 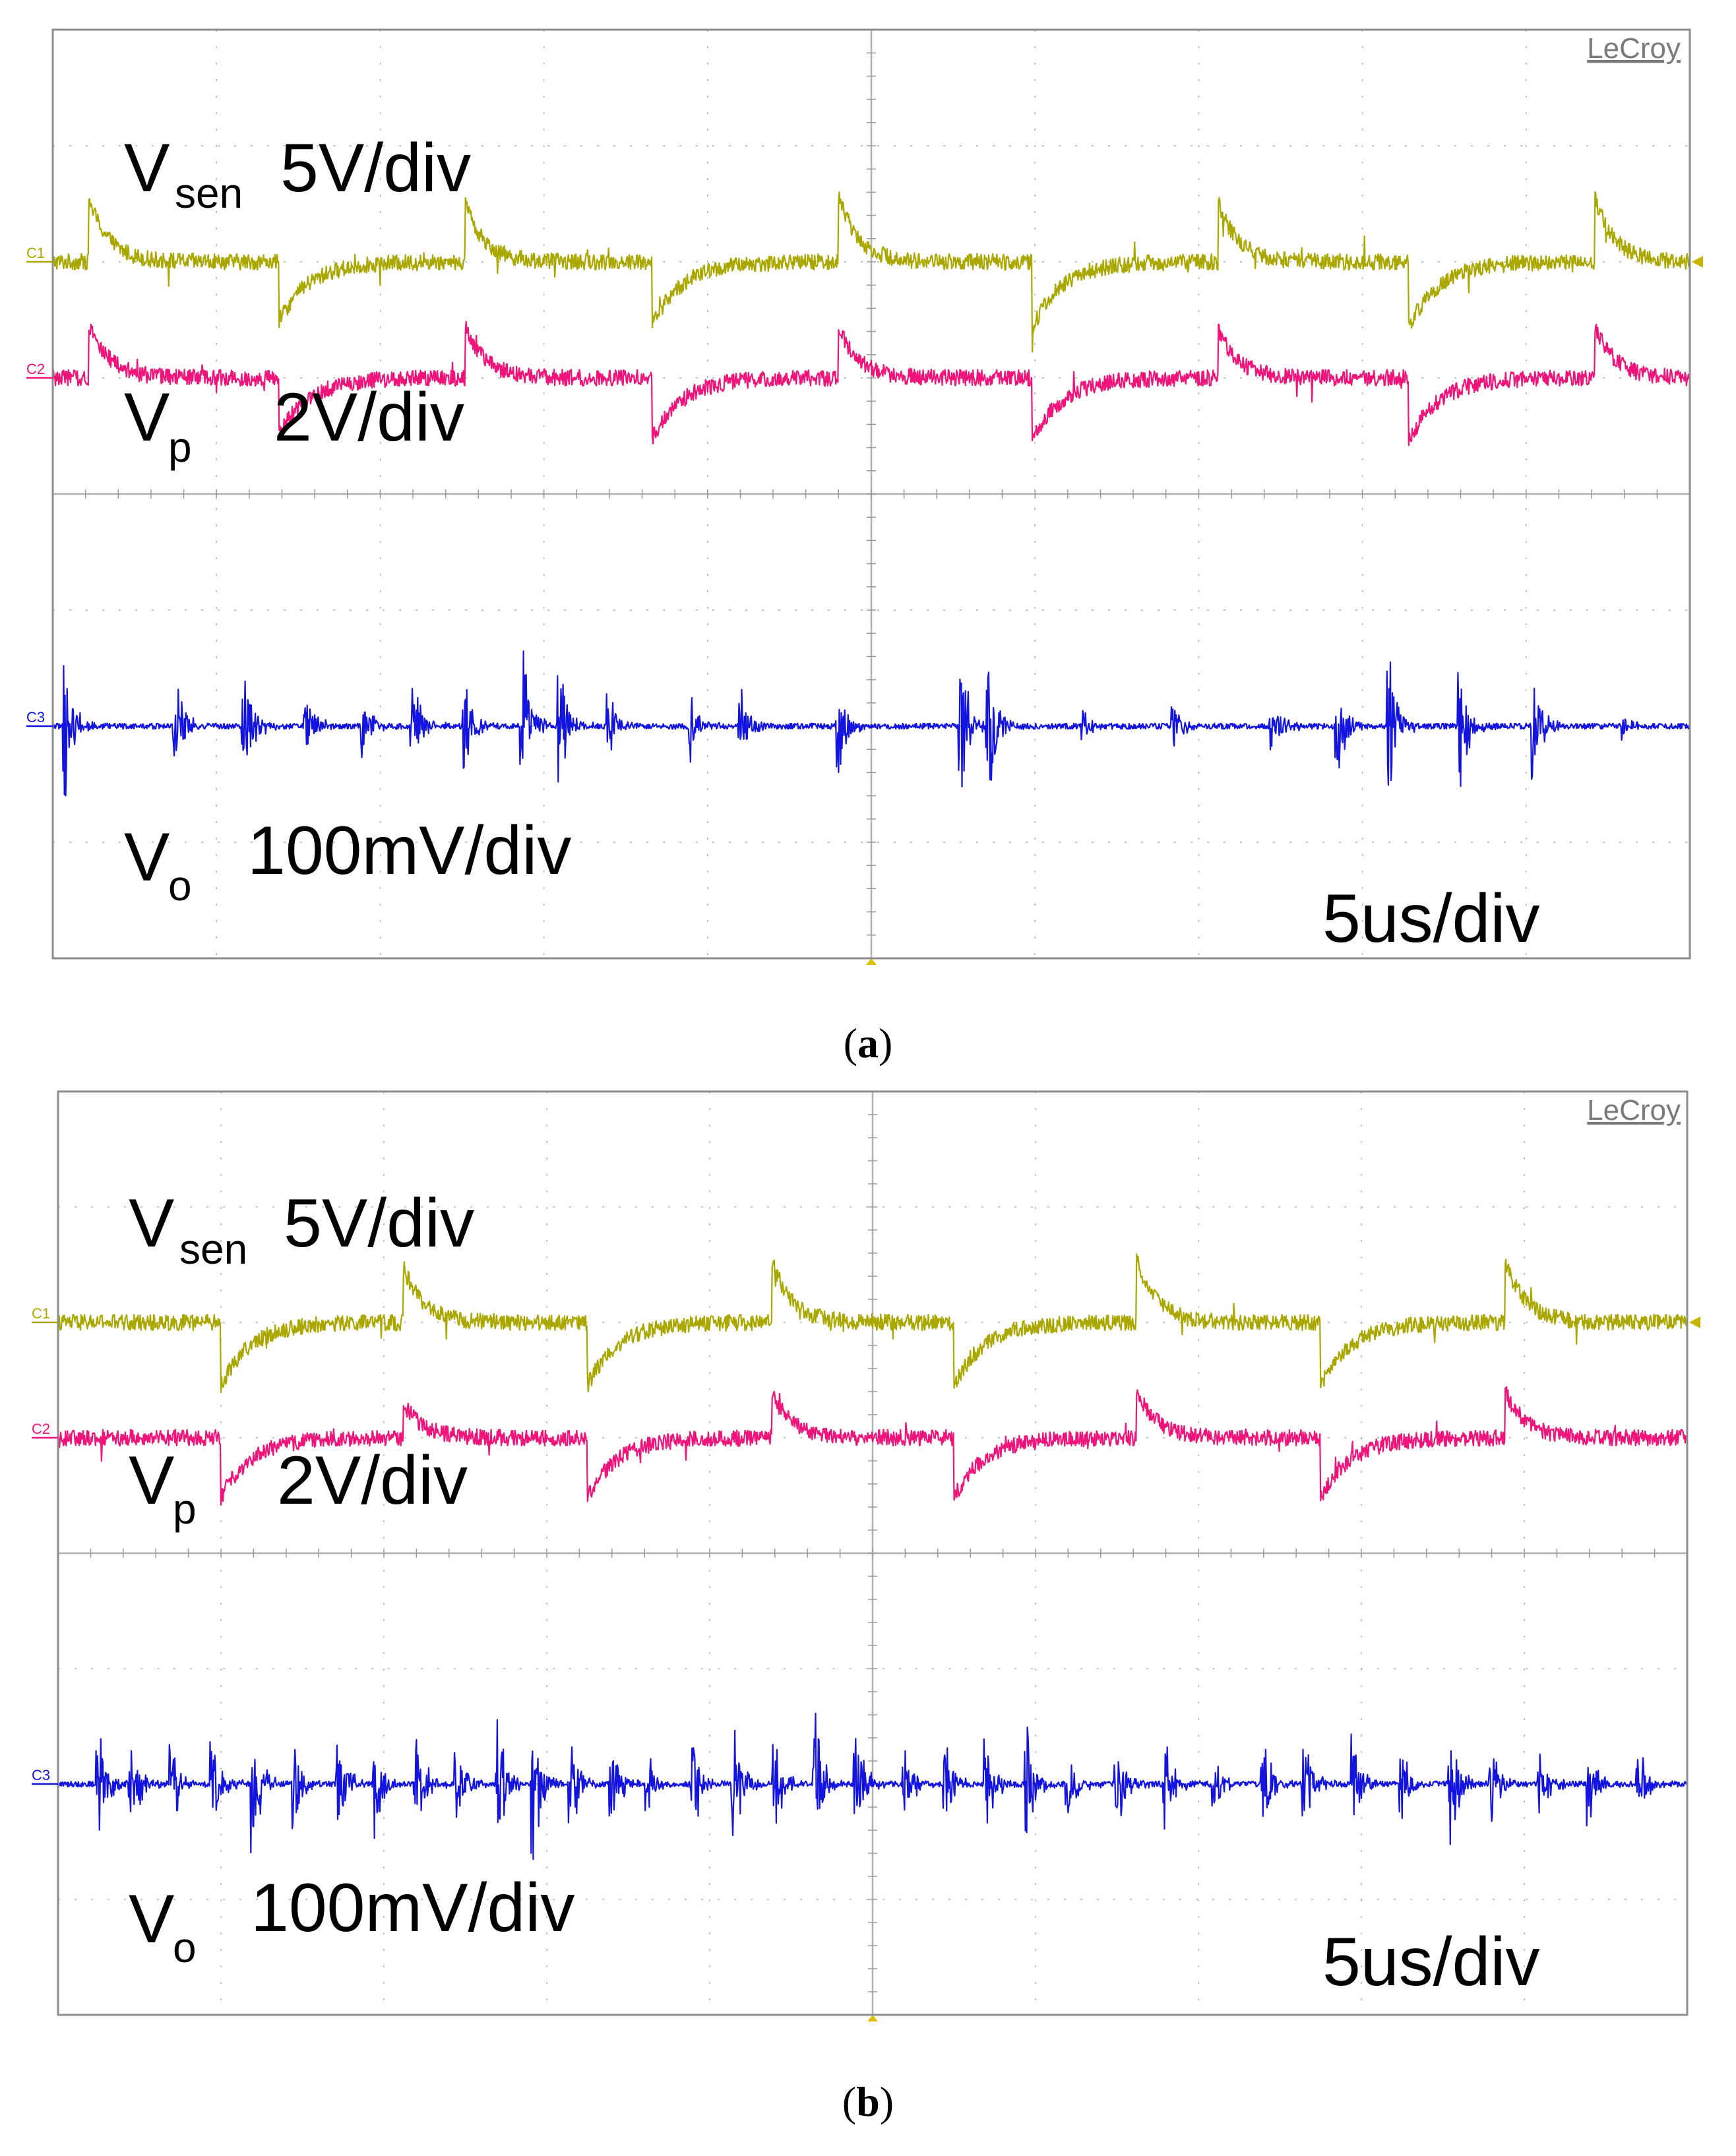 What do you see at coordinates (868, 1043) in the screenshot?
I see `caption-a: (a)` at bounding box center [868, 1043].